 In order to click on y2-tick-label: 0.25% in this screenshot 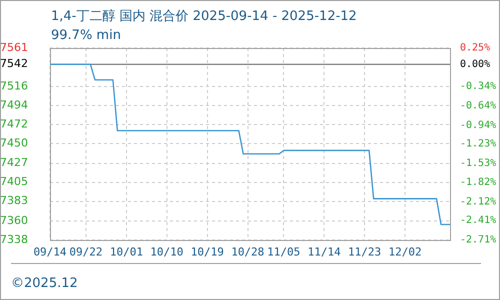, I will do `click(475, 48)`.